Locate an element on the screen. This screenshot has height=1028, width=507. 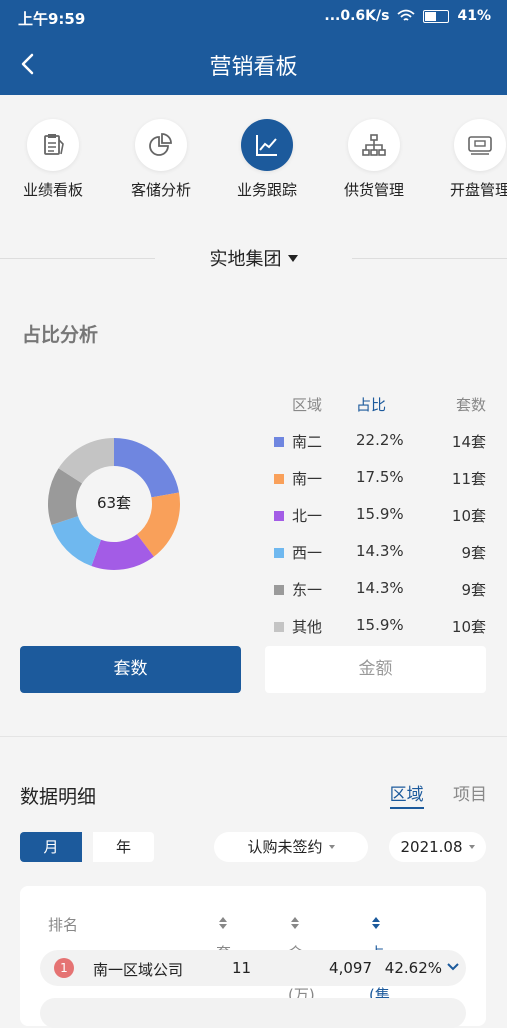
status-time: 上午9:59 is located at coordinates (52, 19).